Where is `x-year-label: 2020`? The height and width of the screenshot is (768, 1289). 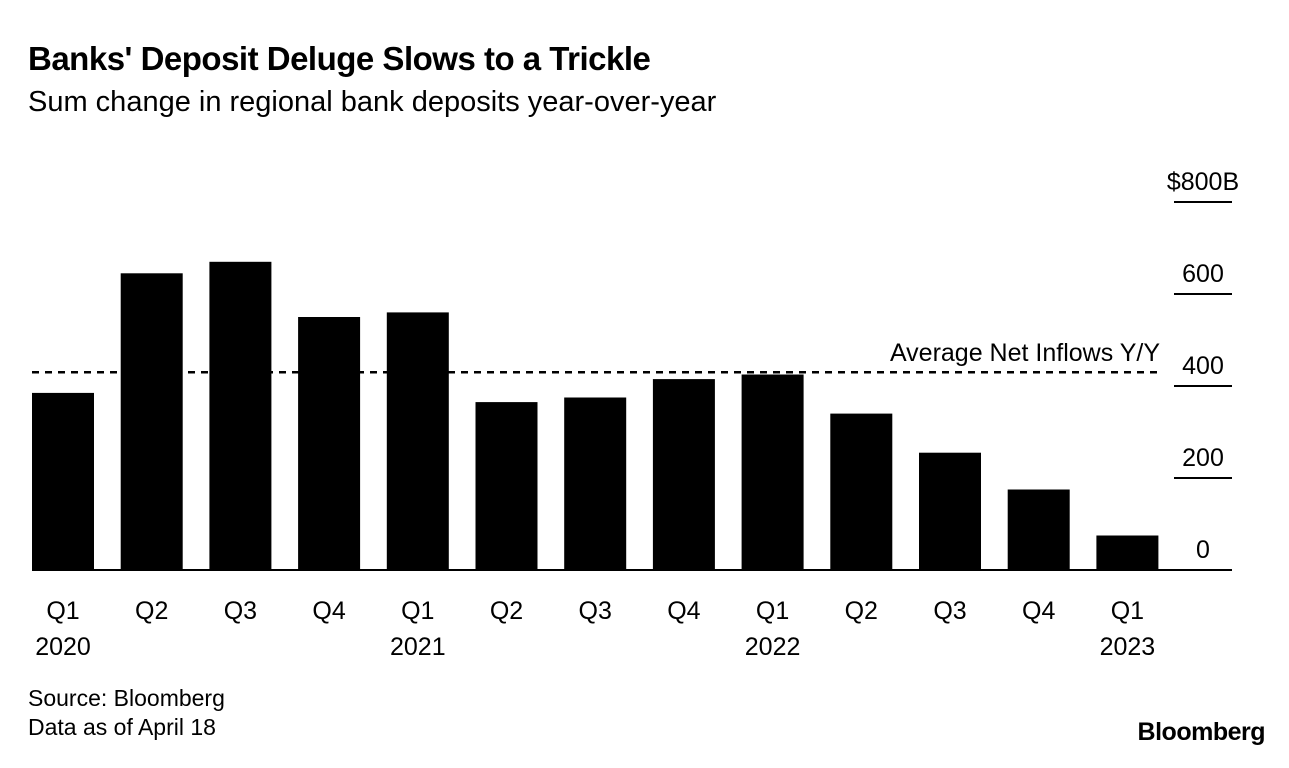
x-year-label: 2020 is located at coordinates (63, 647).